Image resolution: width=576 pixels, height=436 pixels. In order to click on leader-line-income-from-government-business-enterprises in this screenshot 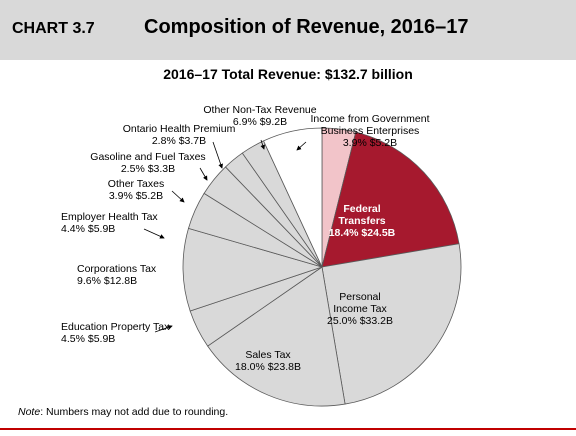, I will do `click(301, 146)`.